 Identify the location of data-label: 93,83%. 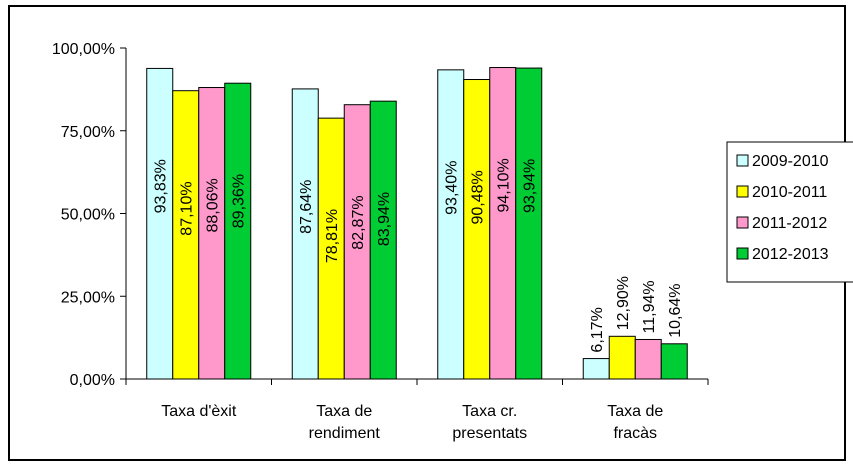
(161, 186).